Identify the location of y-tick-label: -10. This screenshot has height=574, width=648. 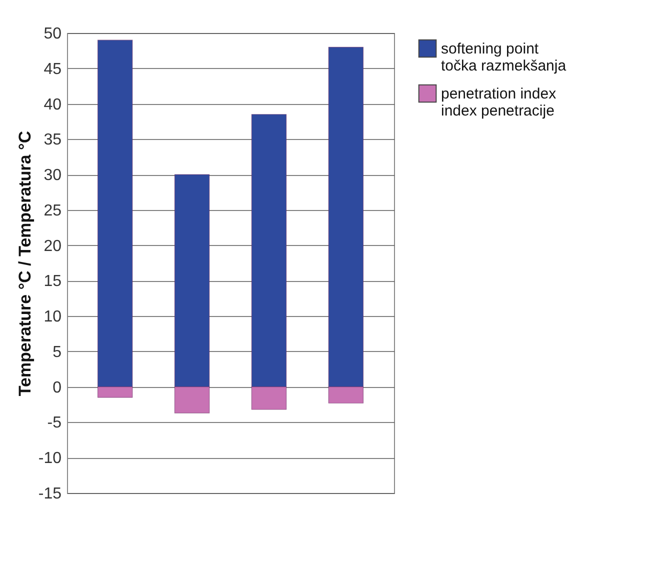
(50, 459).